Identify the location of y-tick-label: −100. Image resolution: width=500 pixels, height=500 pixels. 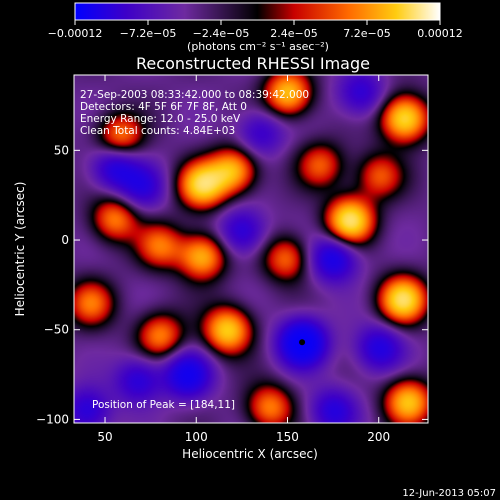
(52, 419).